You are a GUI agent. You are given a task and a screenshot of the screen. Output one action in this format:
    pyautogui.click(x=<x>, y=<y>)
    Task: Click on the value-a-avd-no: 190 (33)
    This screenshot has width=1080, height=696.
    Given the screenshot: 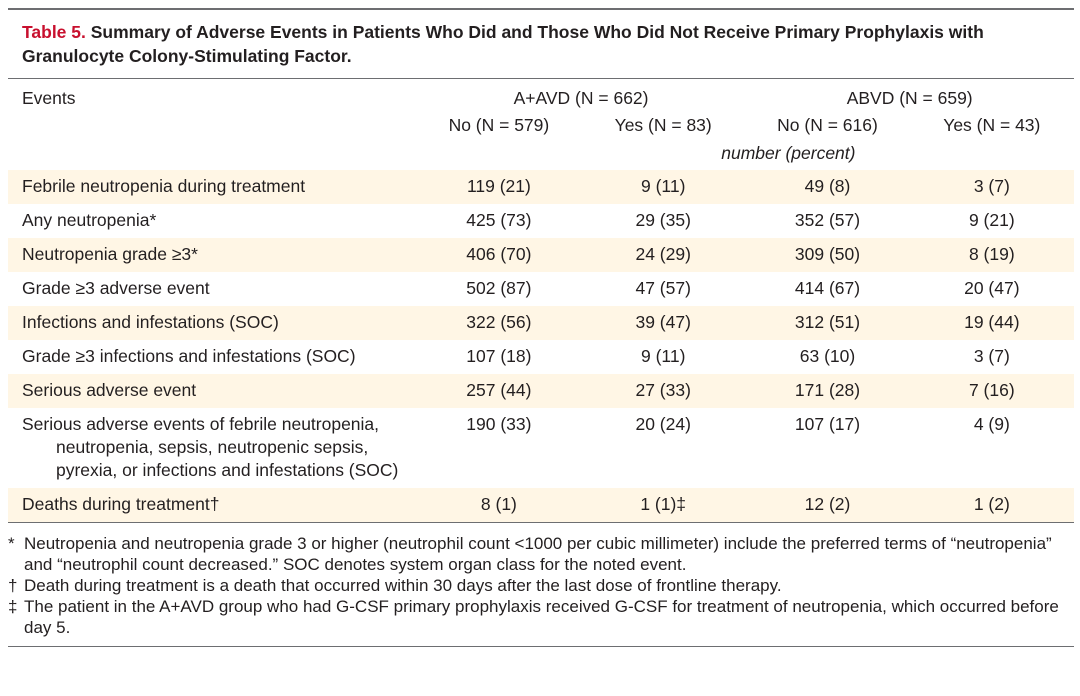 What is the action you would take?
    pyautogui.click(x=499, y=424)
    